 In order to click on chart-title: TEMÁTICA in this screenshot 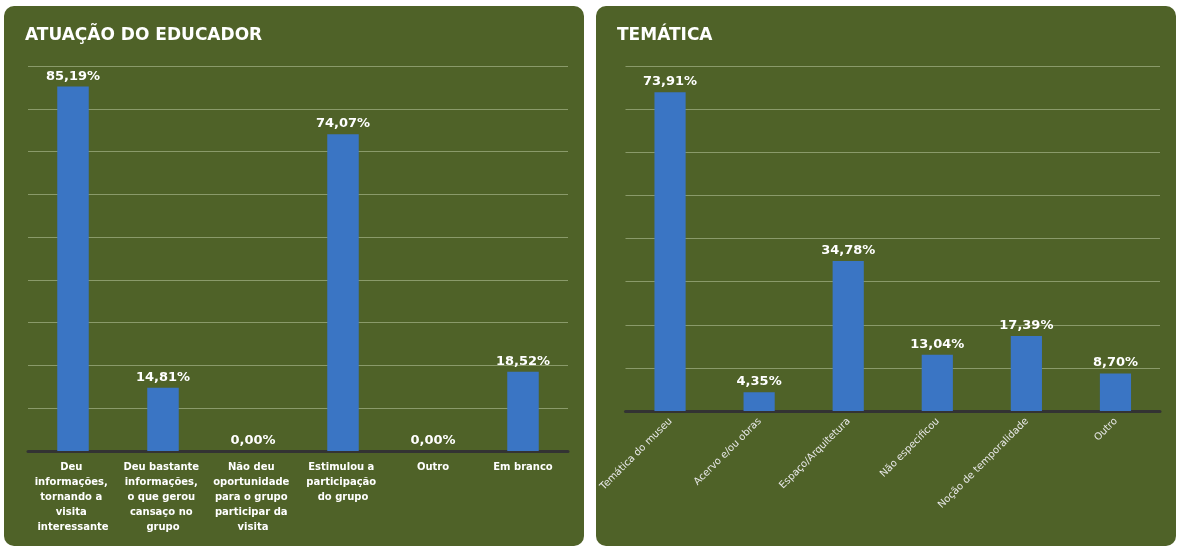, I will do `click(665, 33)`.